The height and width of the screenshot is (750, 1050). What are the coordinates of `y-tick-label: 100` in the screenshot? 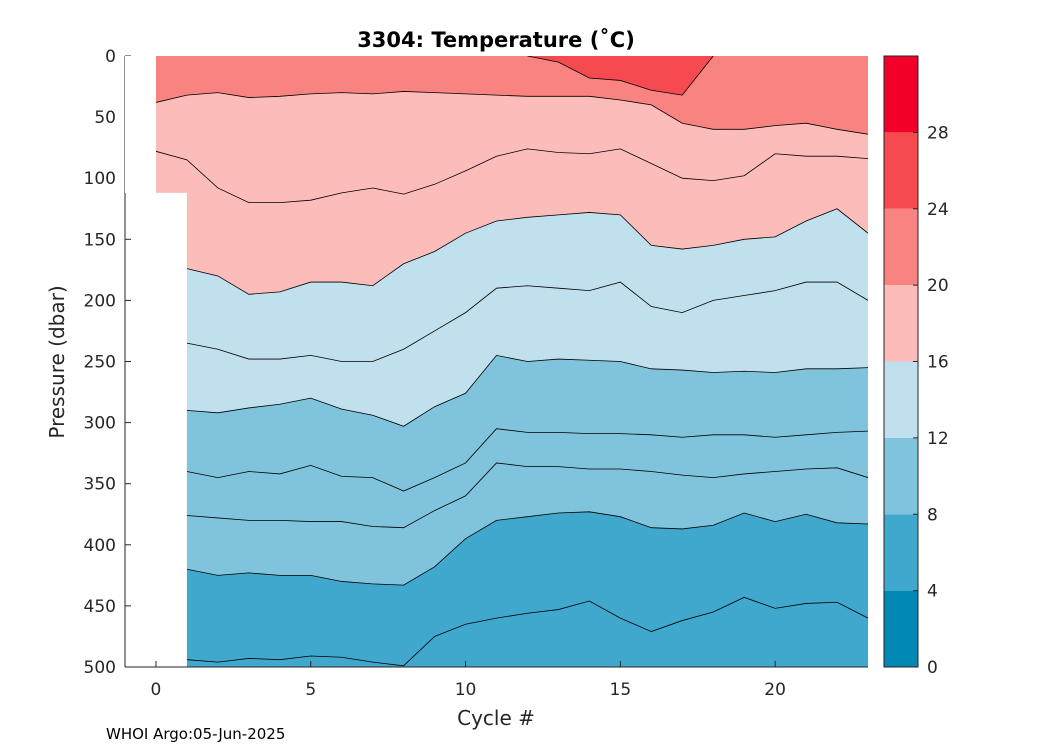 It's located at (100, 179).